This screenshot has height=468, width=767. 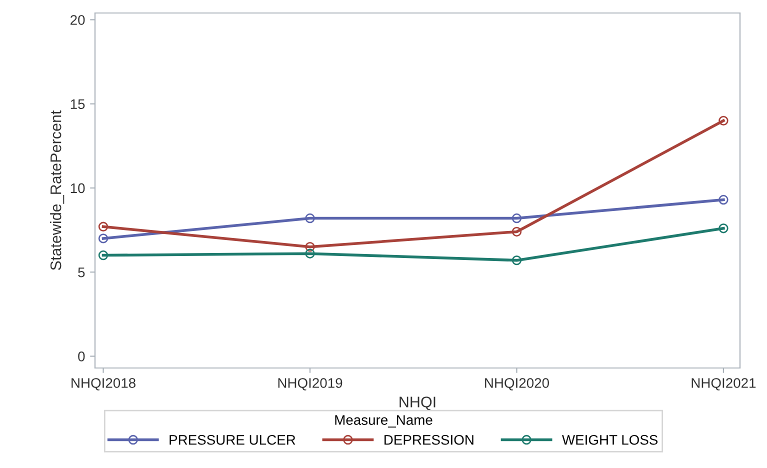 I want to click on legend-label: WEIGHT LOSS, so click(x=610, y=439).